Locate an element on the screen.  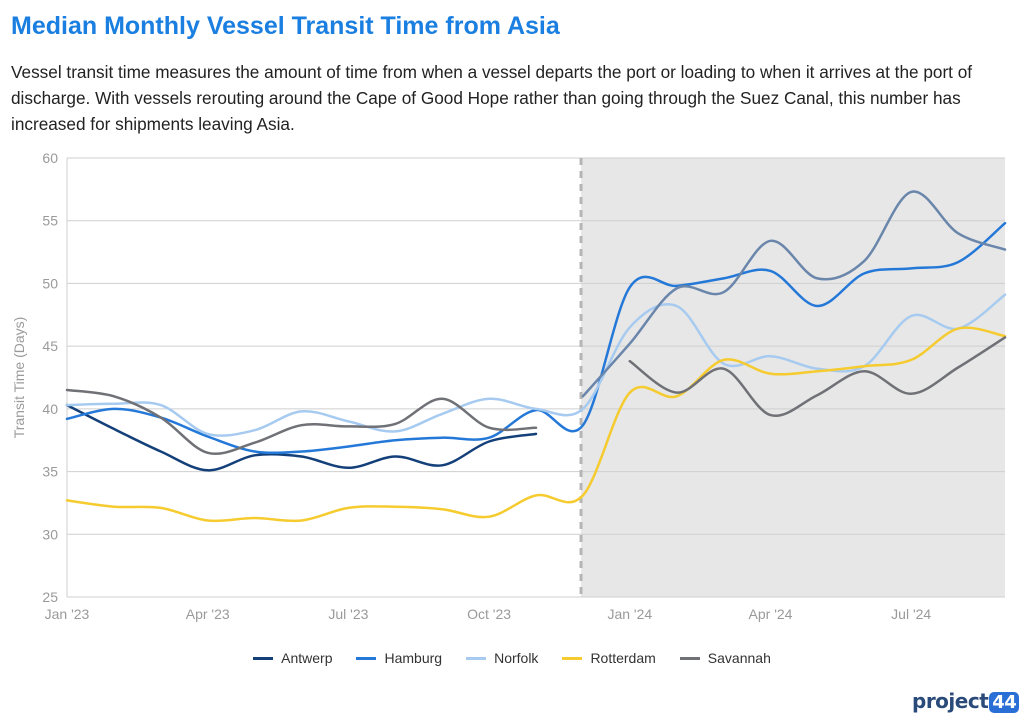
legend-label: Hamburg is located at coordinates (413, 658).